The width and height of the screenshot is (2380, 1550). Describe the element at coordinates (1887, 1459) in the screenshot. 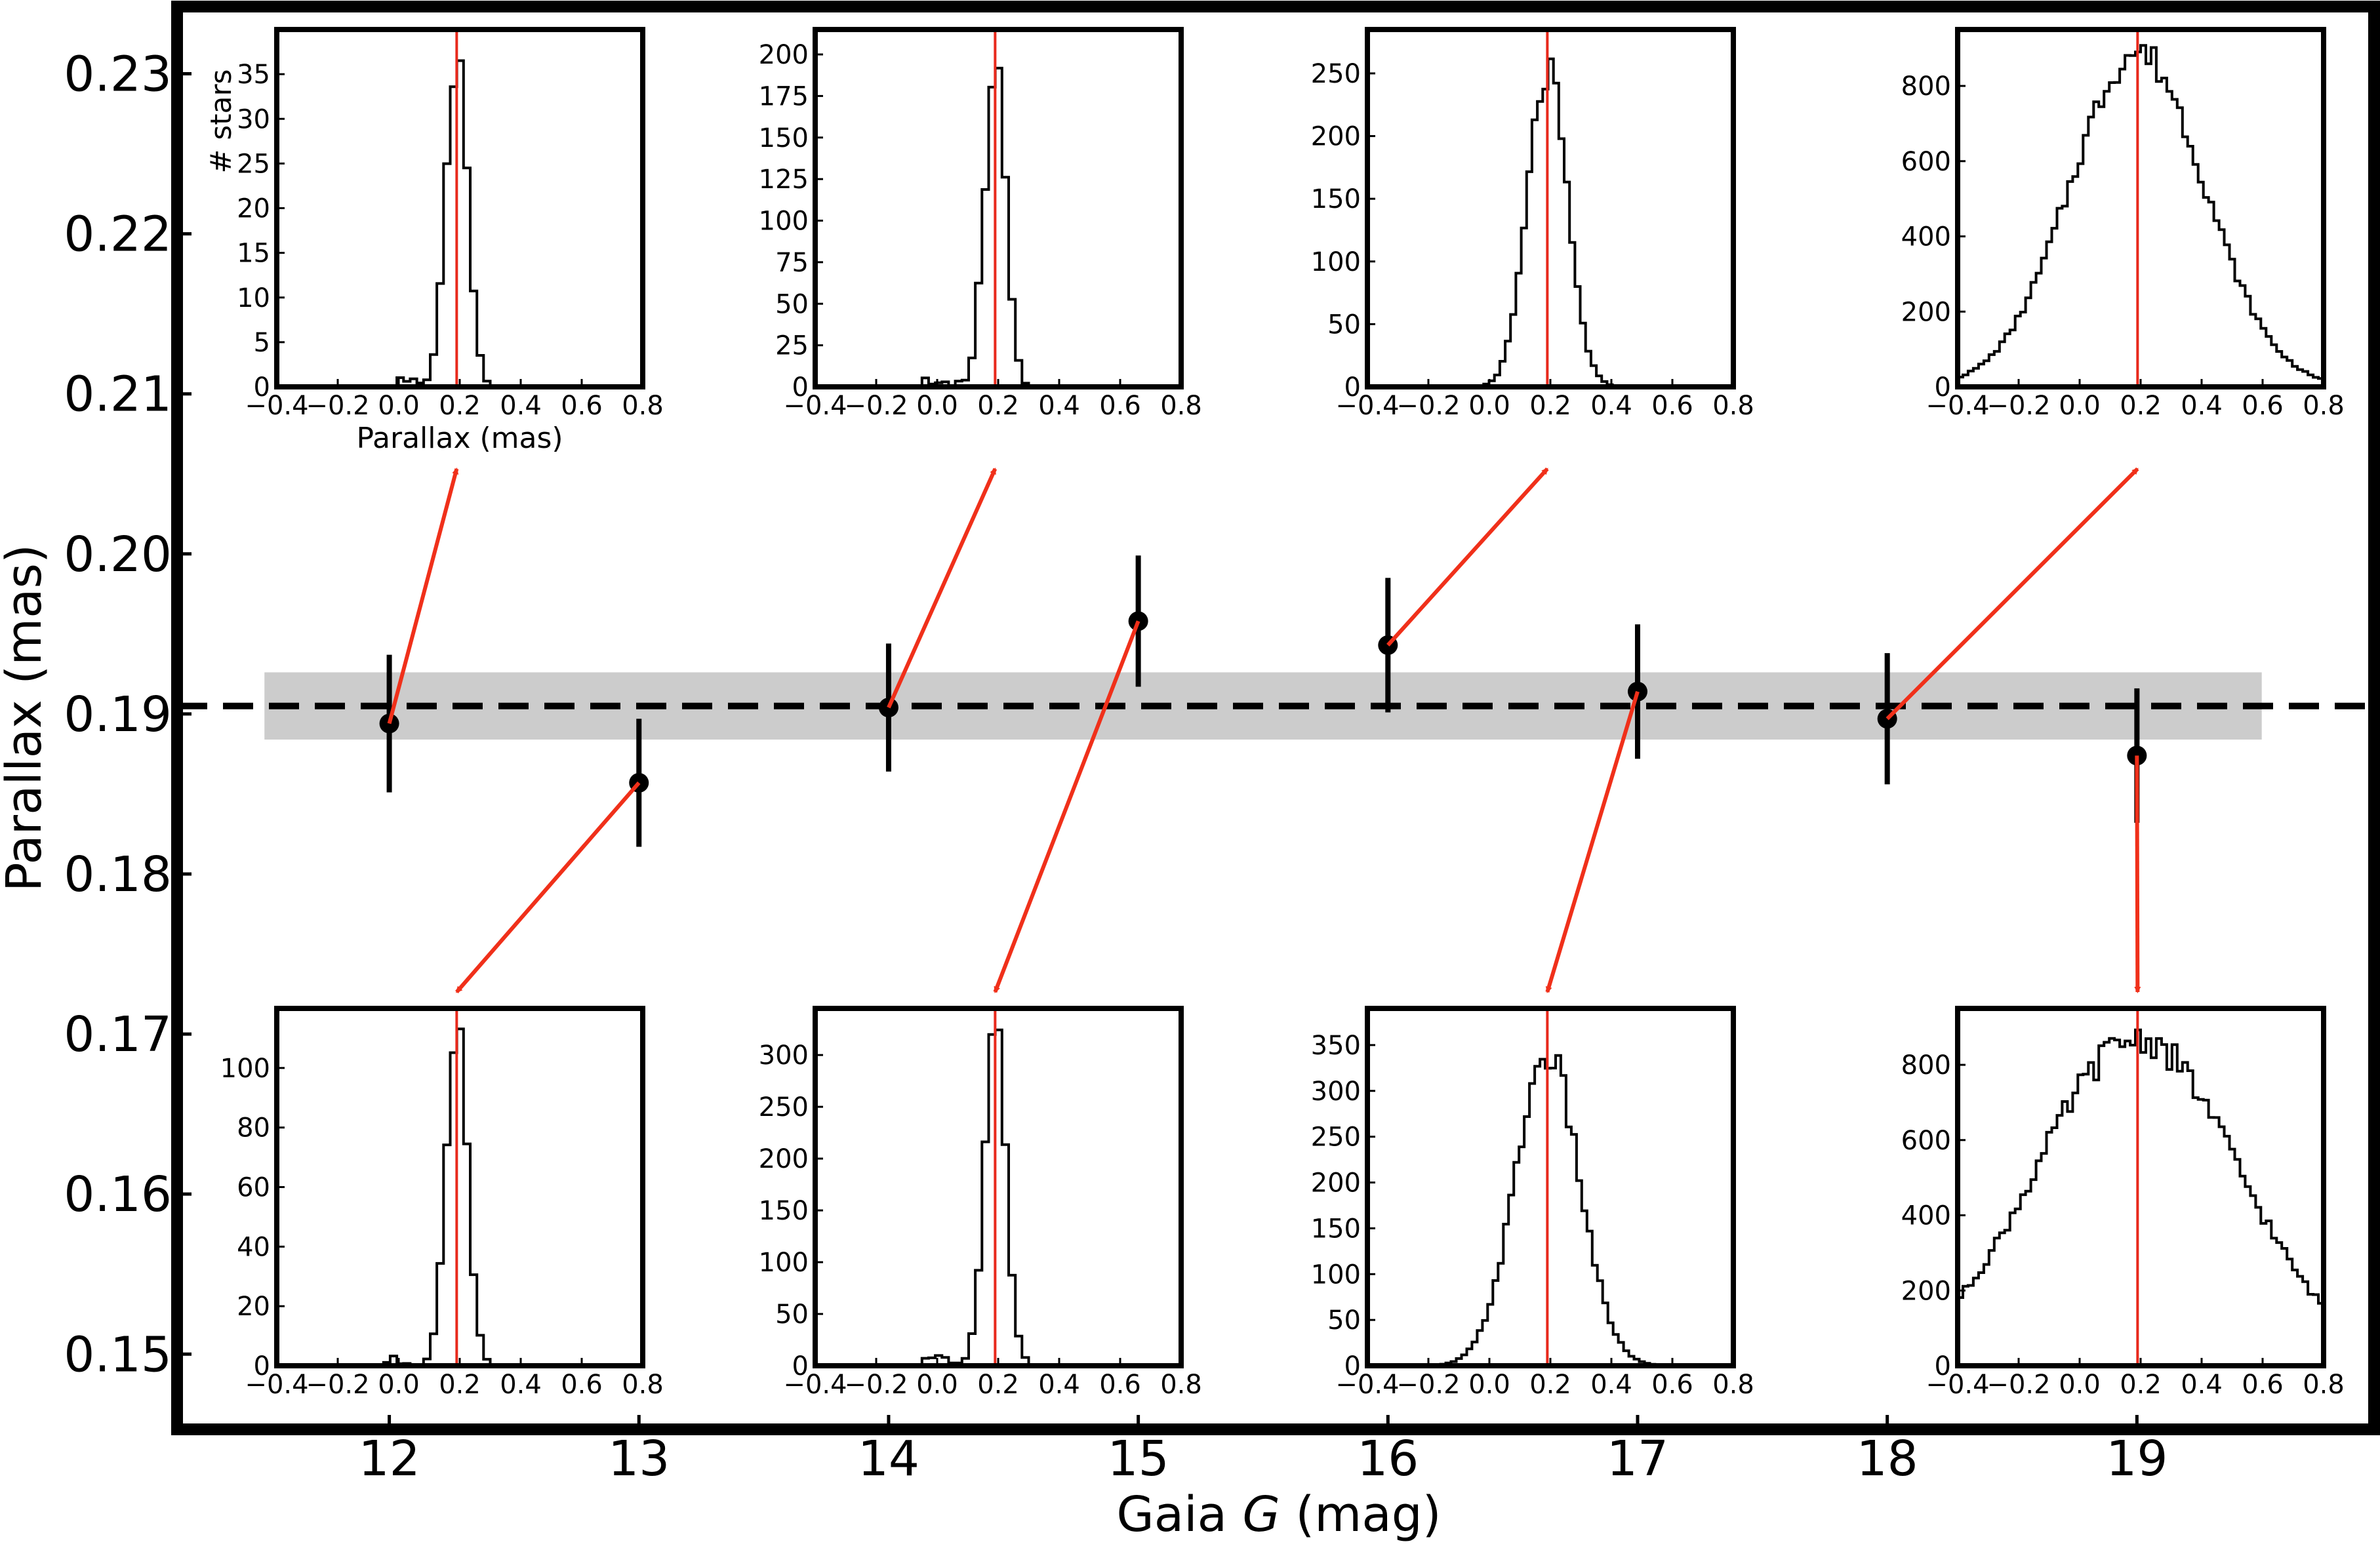

I see `x-tick-label: 18` at that location.